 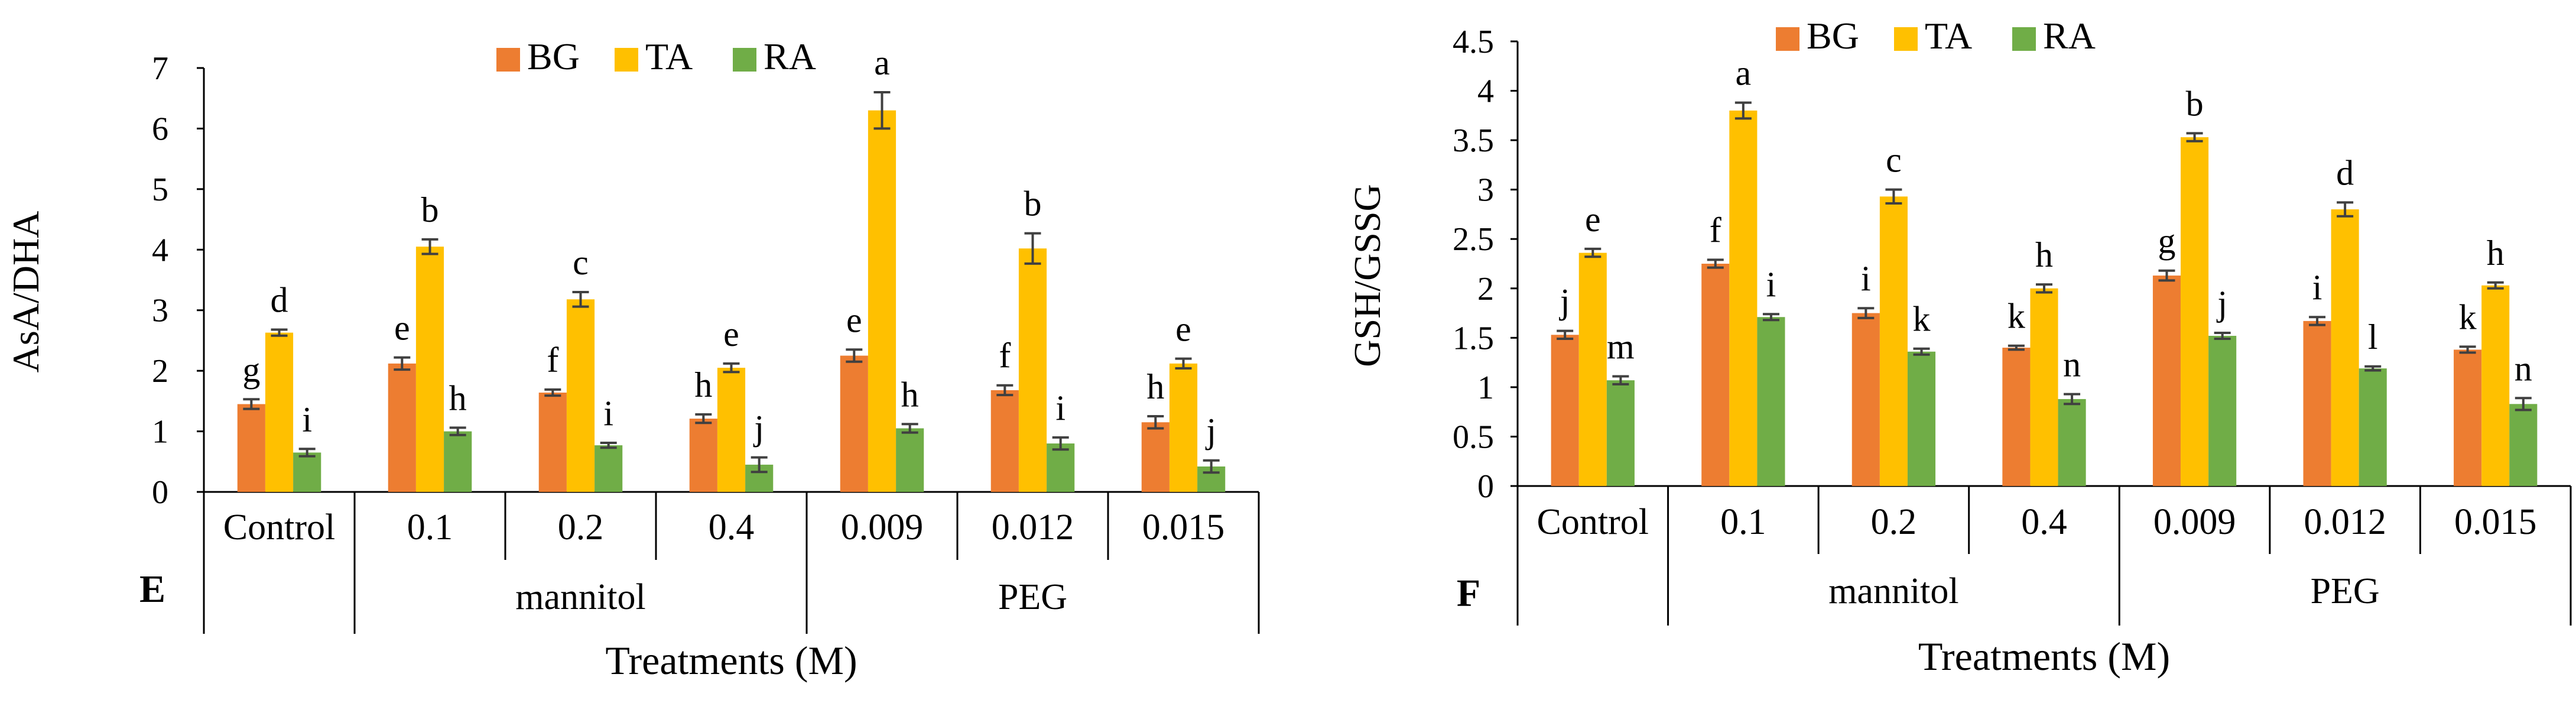 What do you see at coordinates (1894, 522) in the screenshot?
I see `category-label: 0.2` at bounding box center [1894, 522].